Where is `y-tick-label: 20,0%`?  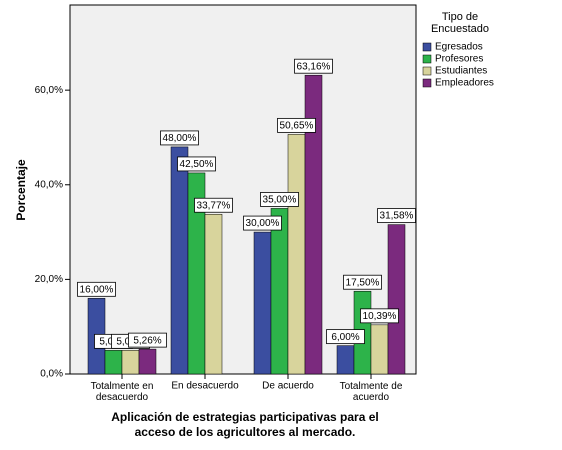
y-tick-label: 20,0% is located at coordinates (49, 279).